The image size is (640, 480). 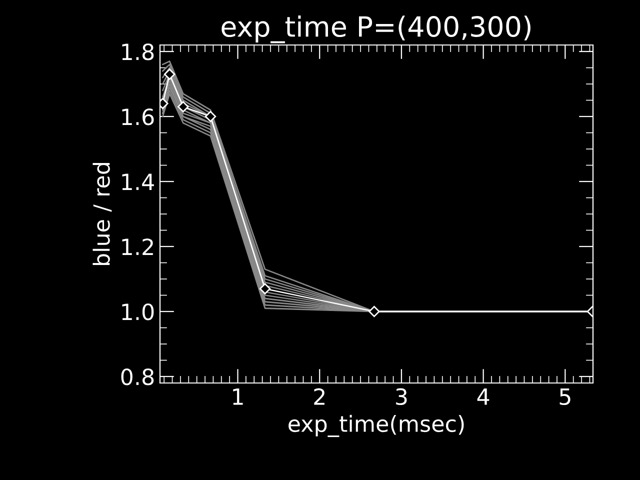 What do you see at coordinates (138, 182) in the screenshot?
I see `y-tick-label: 1.4` at bounding box center [138, 182].